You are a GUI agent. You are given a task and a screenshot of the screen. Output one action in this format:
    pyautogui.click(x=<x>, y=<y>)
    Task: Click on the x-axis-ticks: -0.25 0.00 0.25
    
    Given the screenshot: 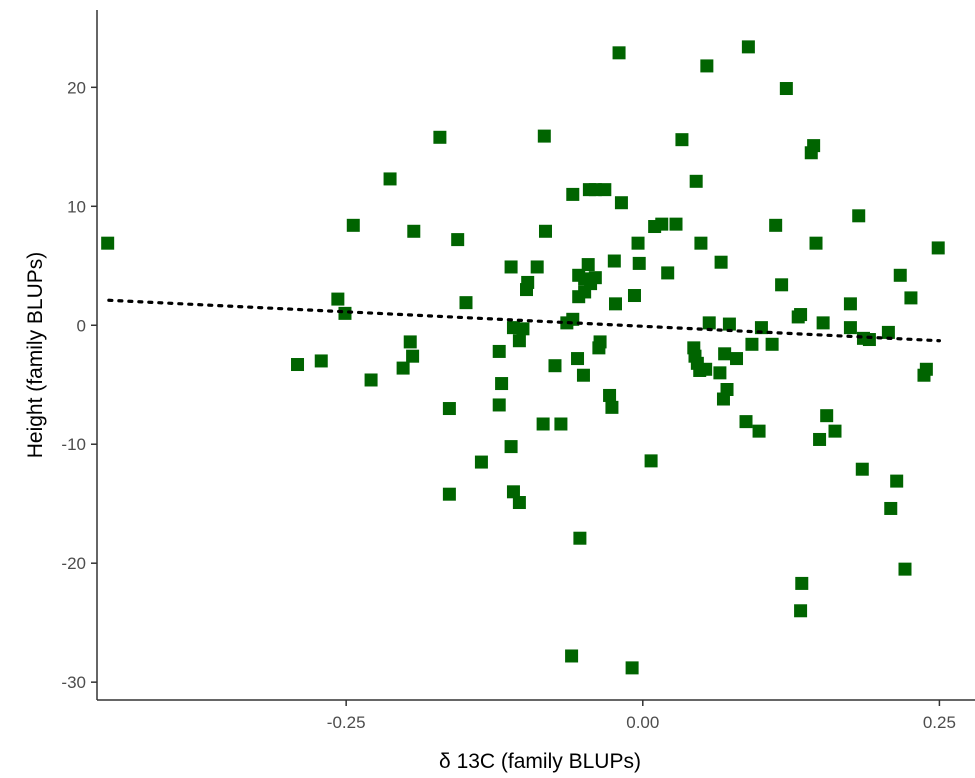 What is the action you would take?
    pyautogui.click(x=641, y=716)
    